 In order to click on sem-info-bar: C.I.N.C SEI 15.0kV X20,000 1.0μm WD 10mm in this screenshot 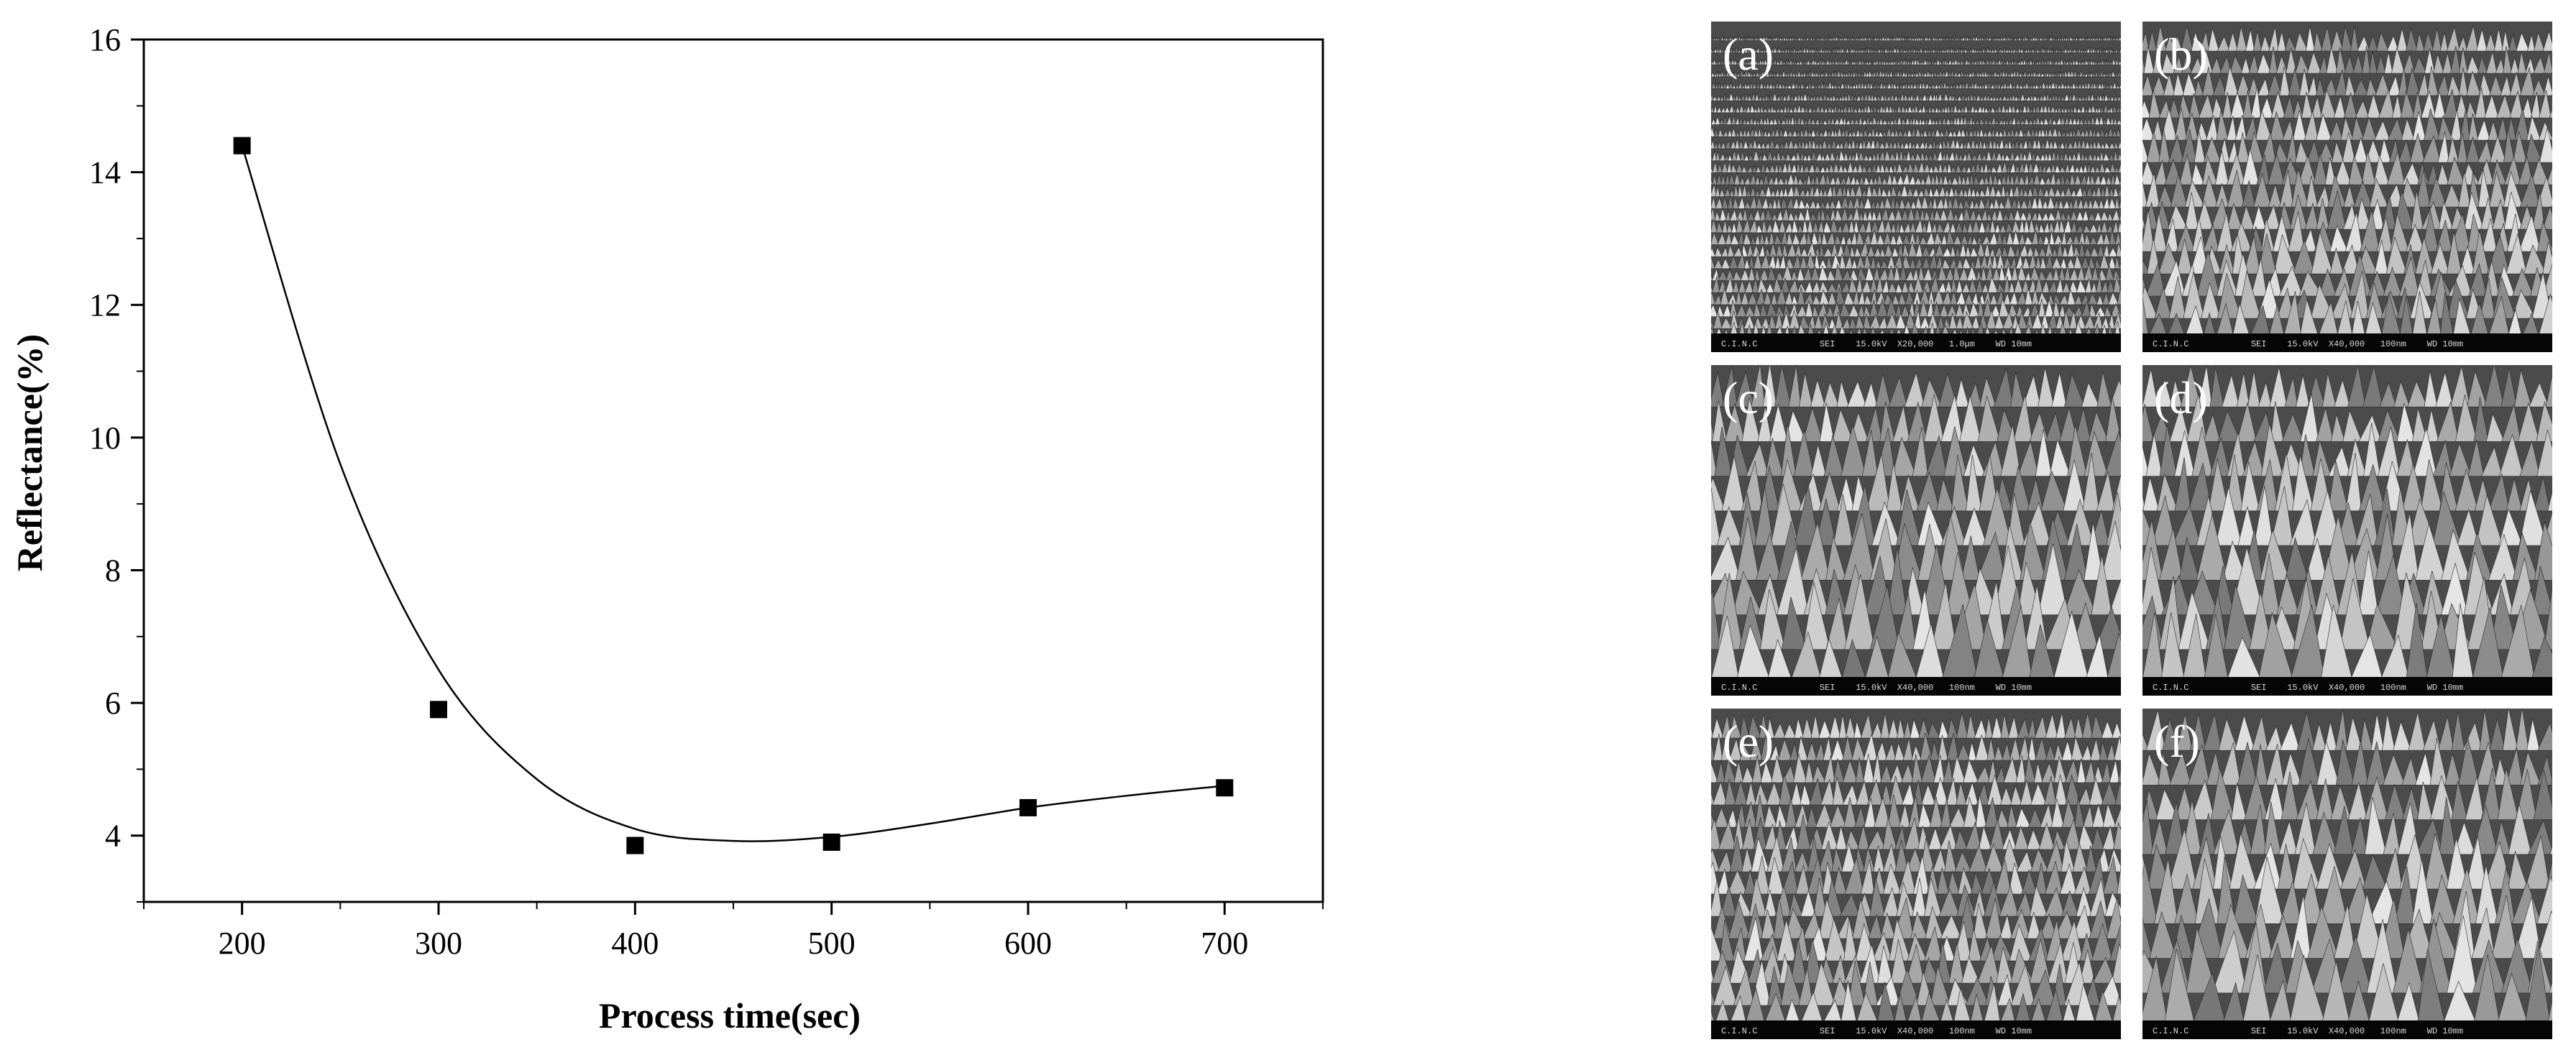, I will do `click(1916, 342)`.